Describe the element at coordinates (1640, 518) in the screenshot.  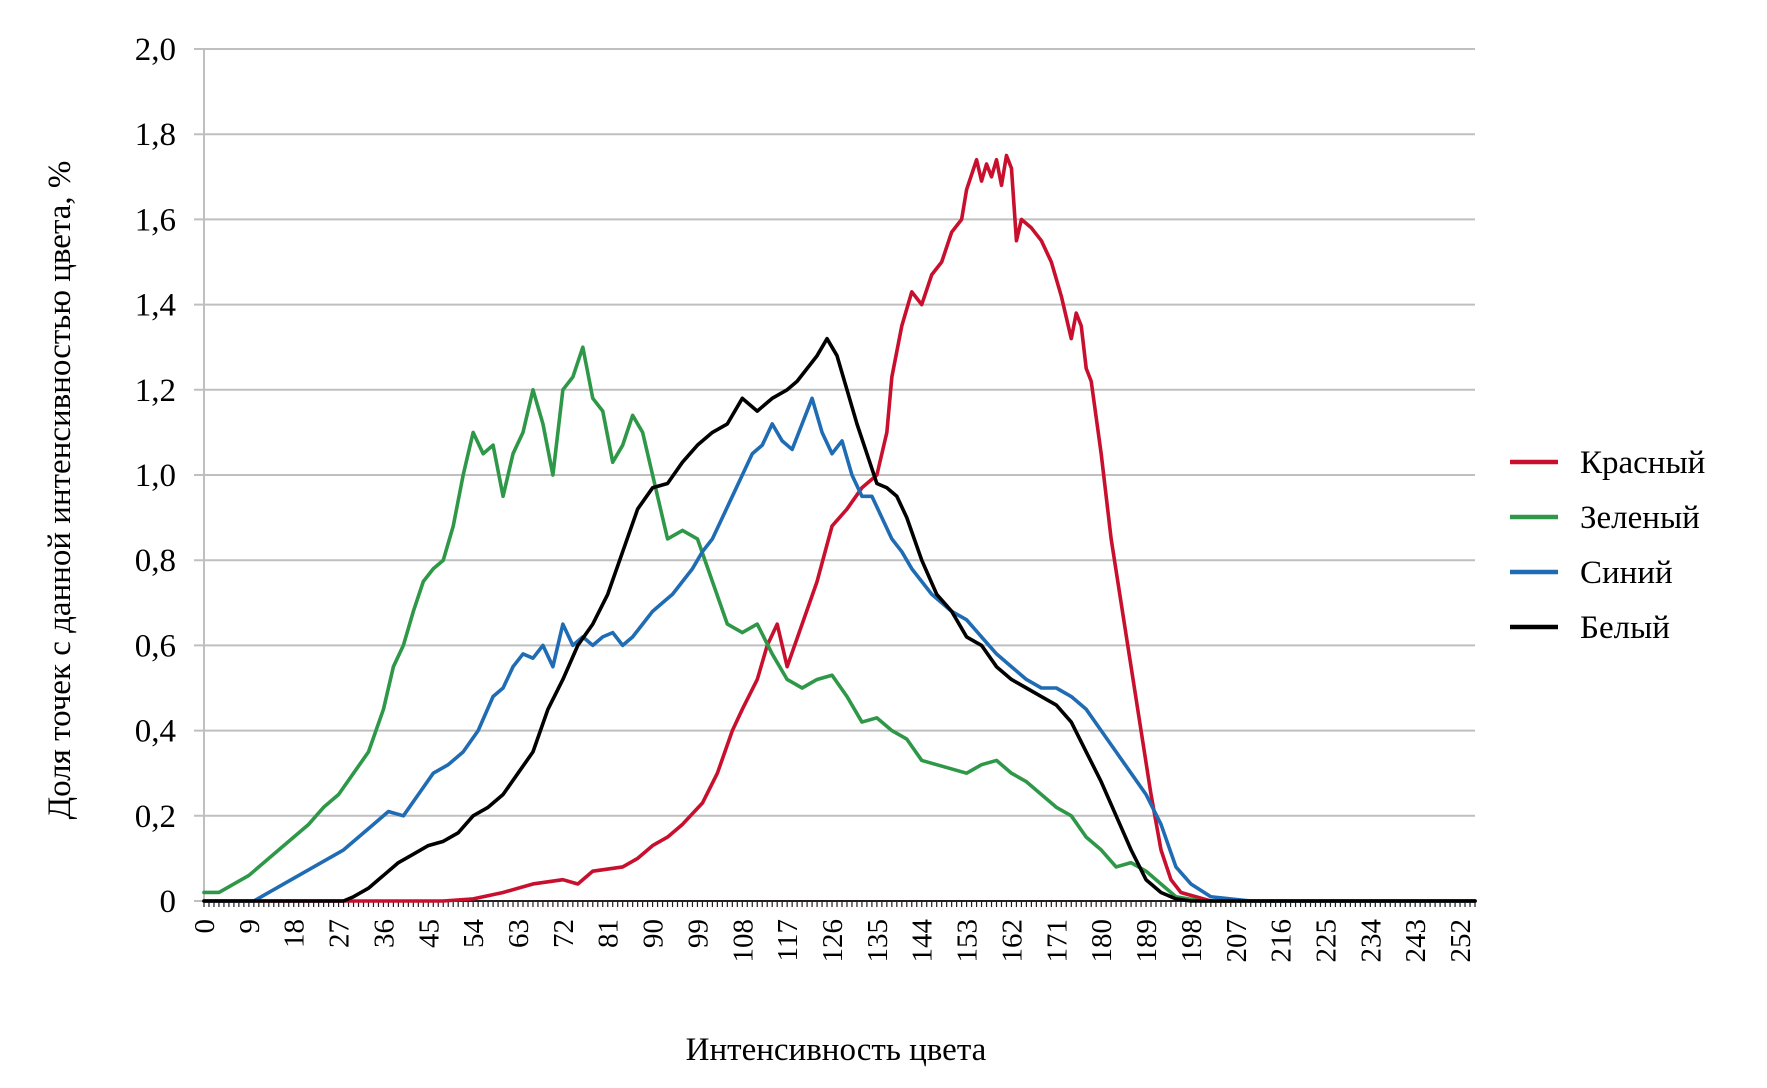
I see `legend-label: Зеленый` at that location.